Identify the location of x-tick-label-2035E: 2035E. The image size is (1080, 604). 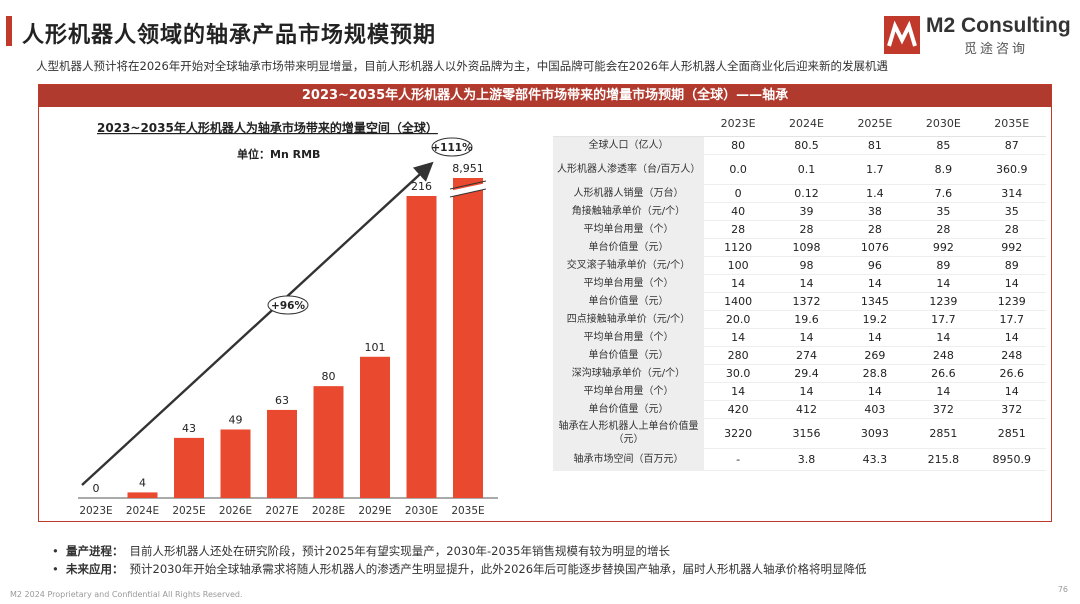
(467, 511).